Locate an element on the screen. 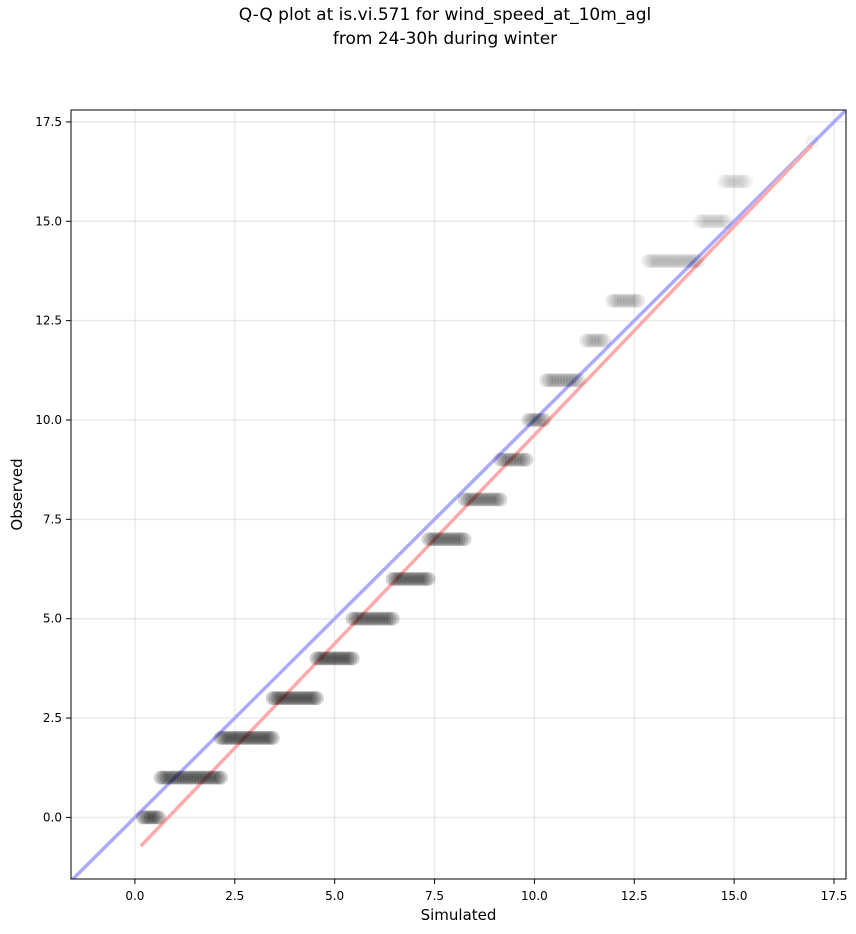 The height and width of the screenshot is (934, 856). x-tick-label: 17.5 is located at coordinates (834, 896).